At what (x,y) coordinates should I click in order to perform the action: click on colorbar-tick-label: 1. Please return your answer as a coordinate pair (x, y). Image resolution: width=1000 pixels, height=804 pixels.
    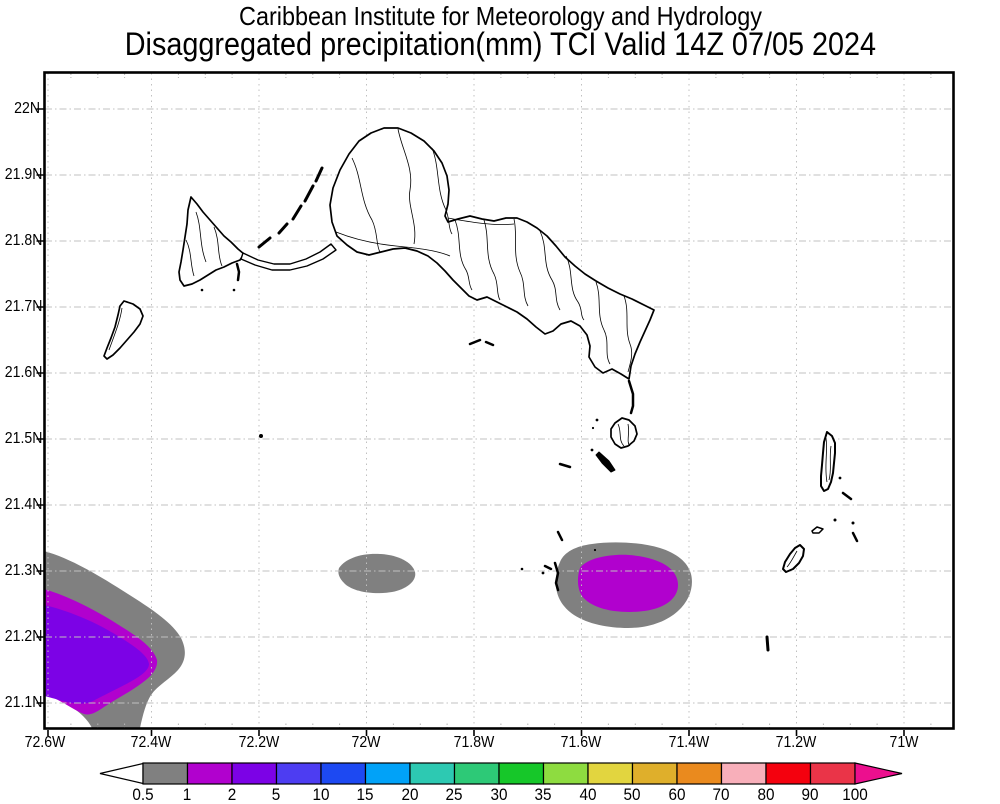
    Looking at the image, I should click on (187, 794).